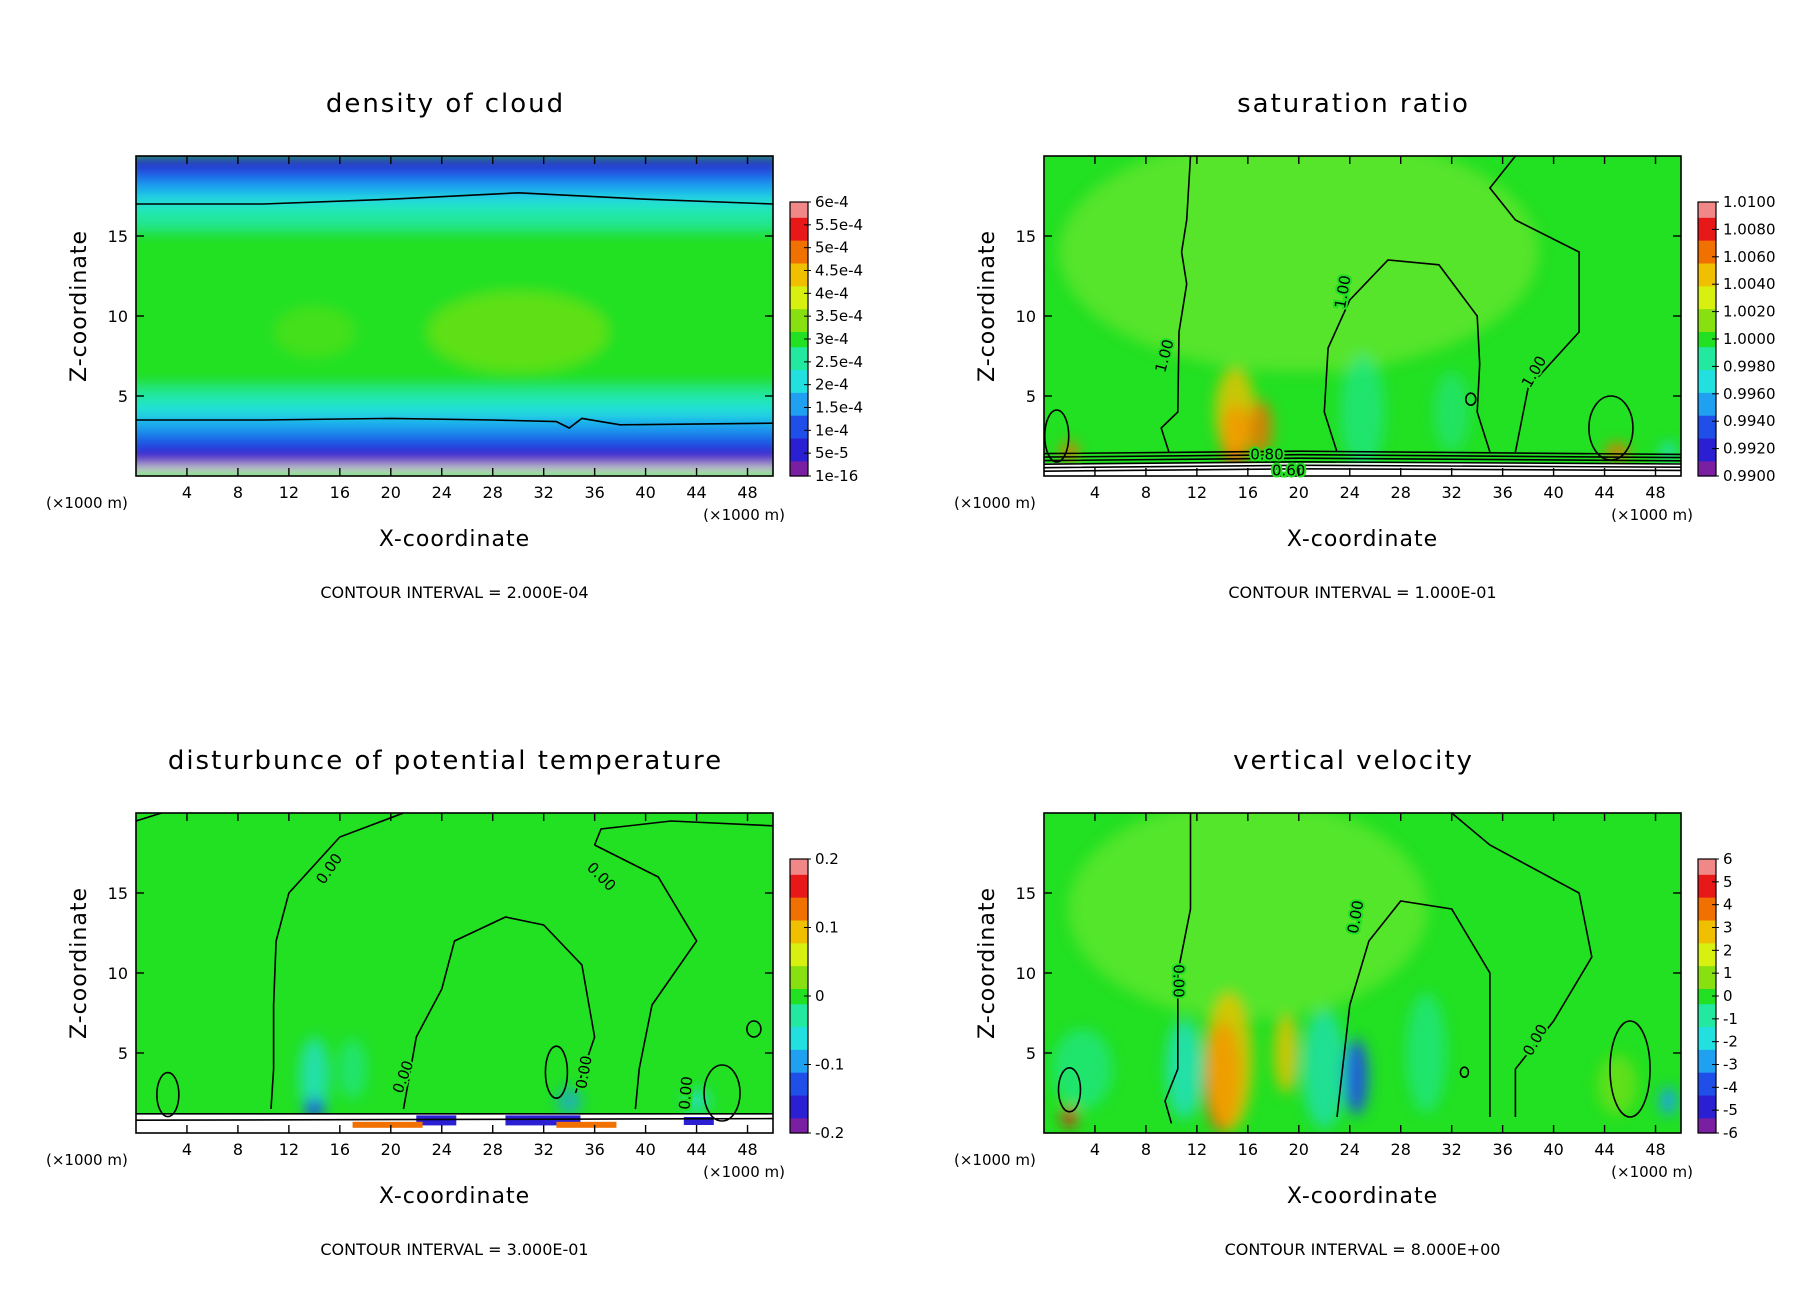 The height and width of the screenshot is (1312, 1808). Describe the element at coordinates (1749, 257) in the screenshot. I see `colorbar-label: 1.0060` at that location.